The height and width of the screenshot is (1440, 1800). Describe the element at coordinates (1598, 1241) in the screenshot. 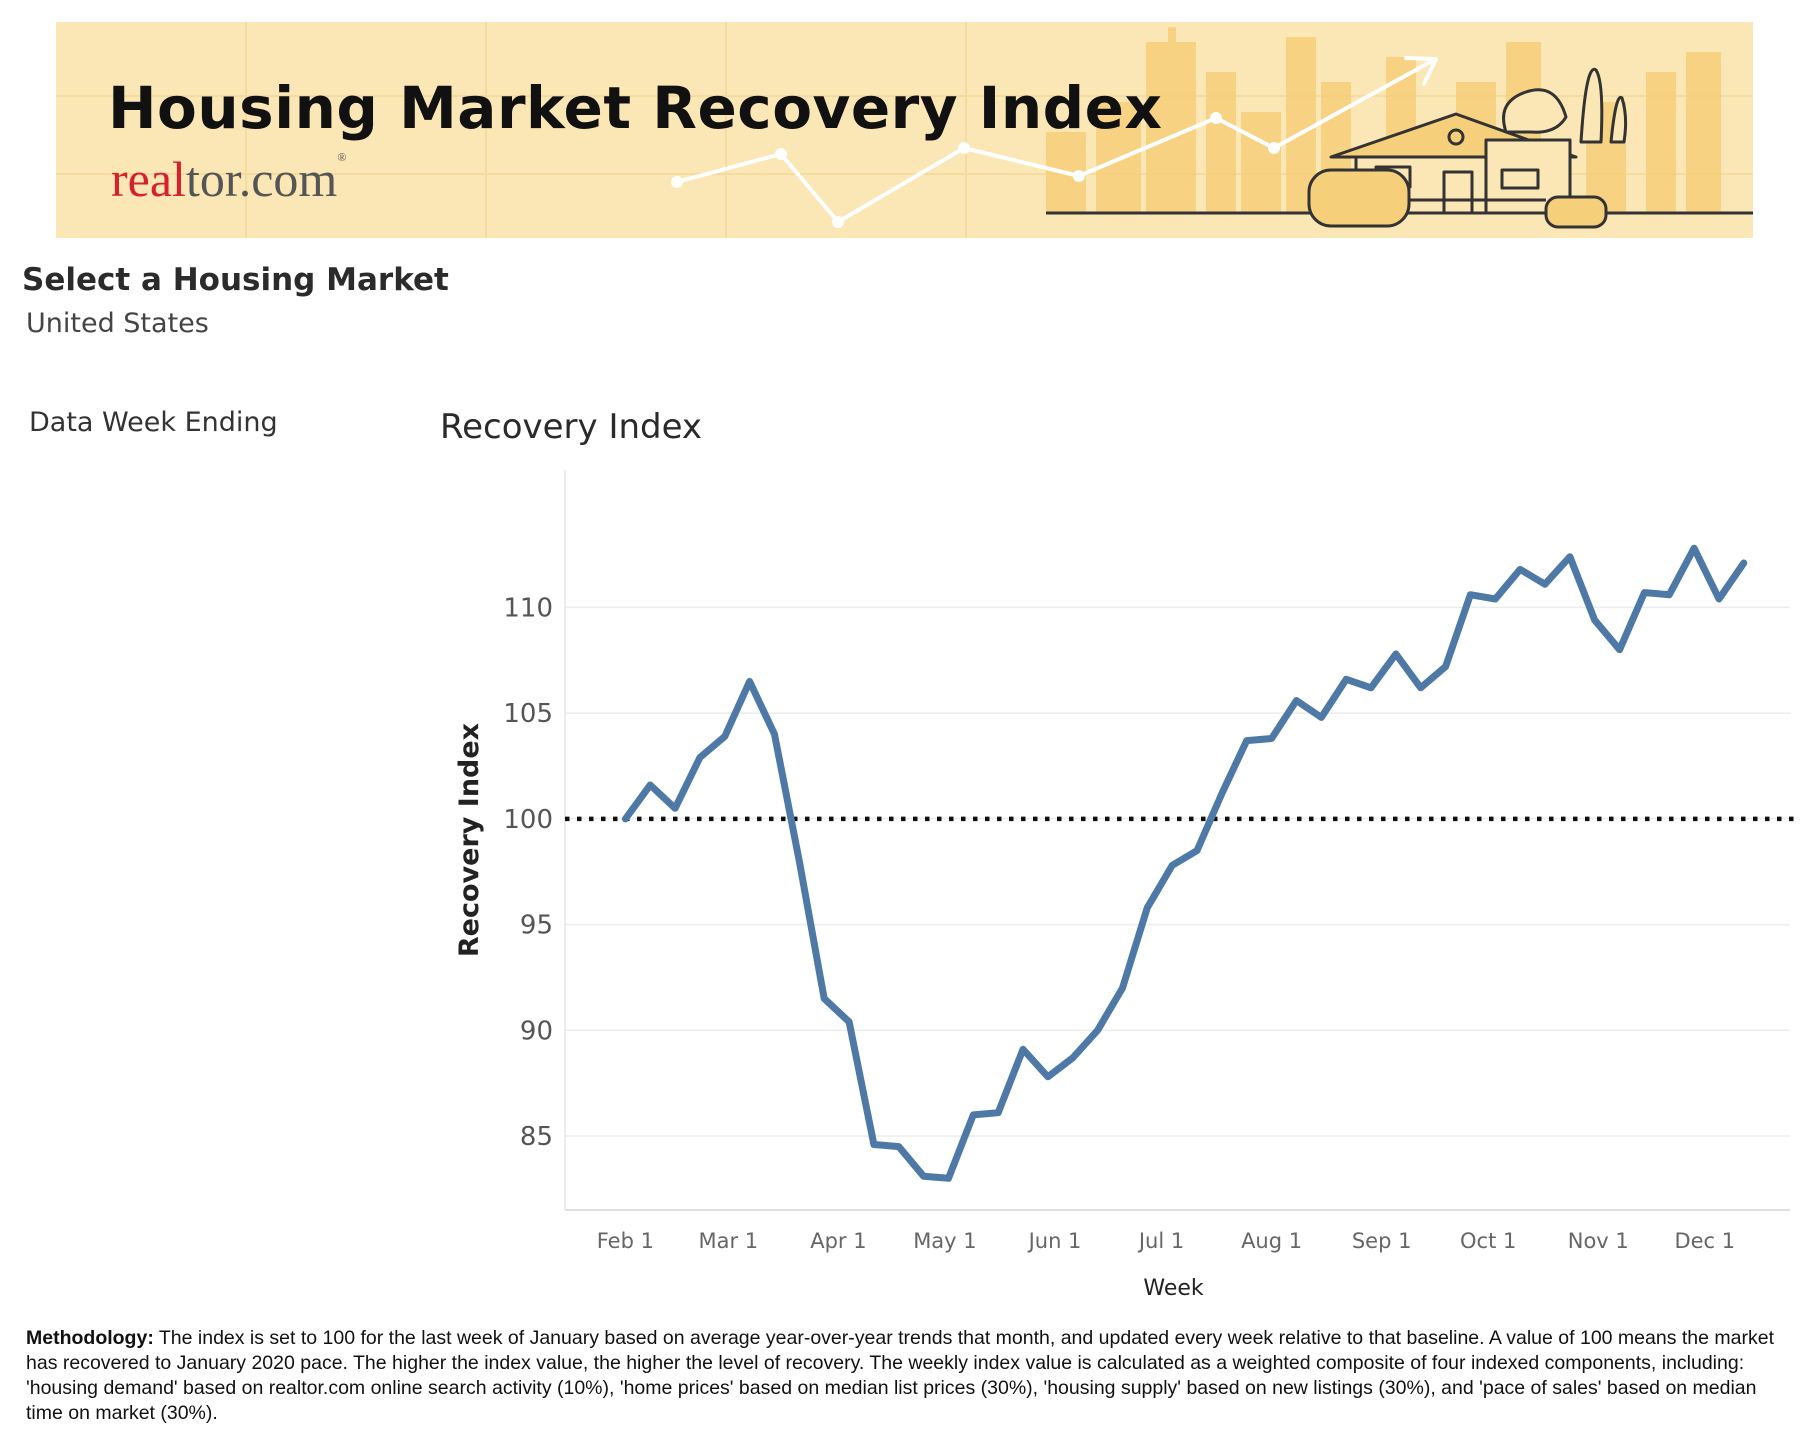

I see `x-tick-label: Nov 1` at that location.